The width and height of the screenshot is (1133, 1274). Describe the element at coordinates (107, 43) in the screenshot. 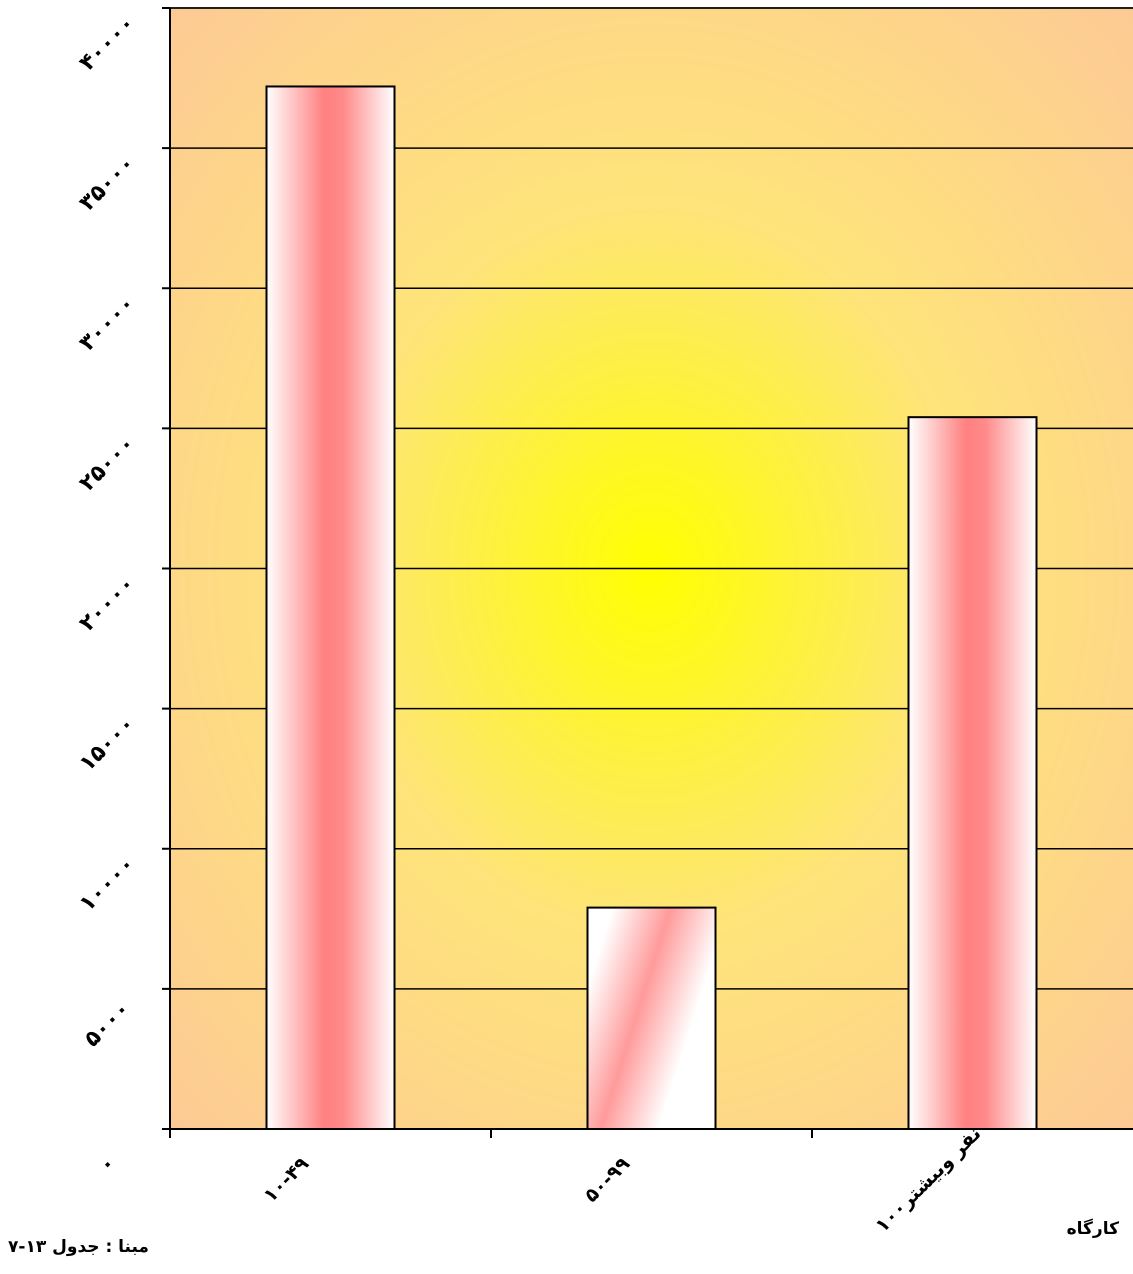

I see `y-tick-label: ۴۰۰۰۰` at that location.